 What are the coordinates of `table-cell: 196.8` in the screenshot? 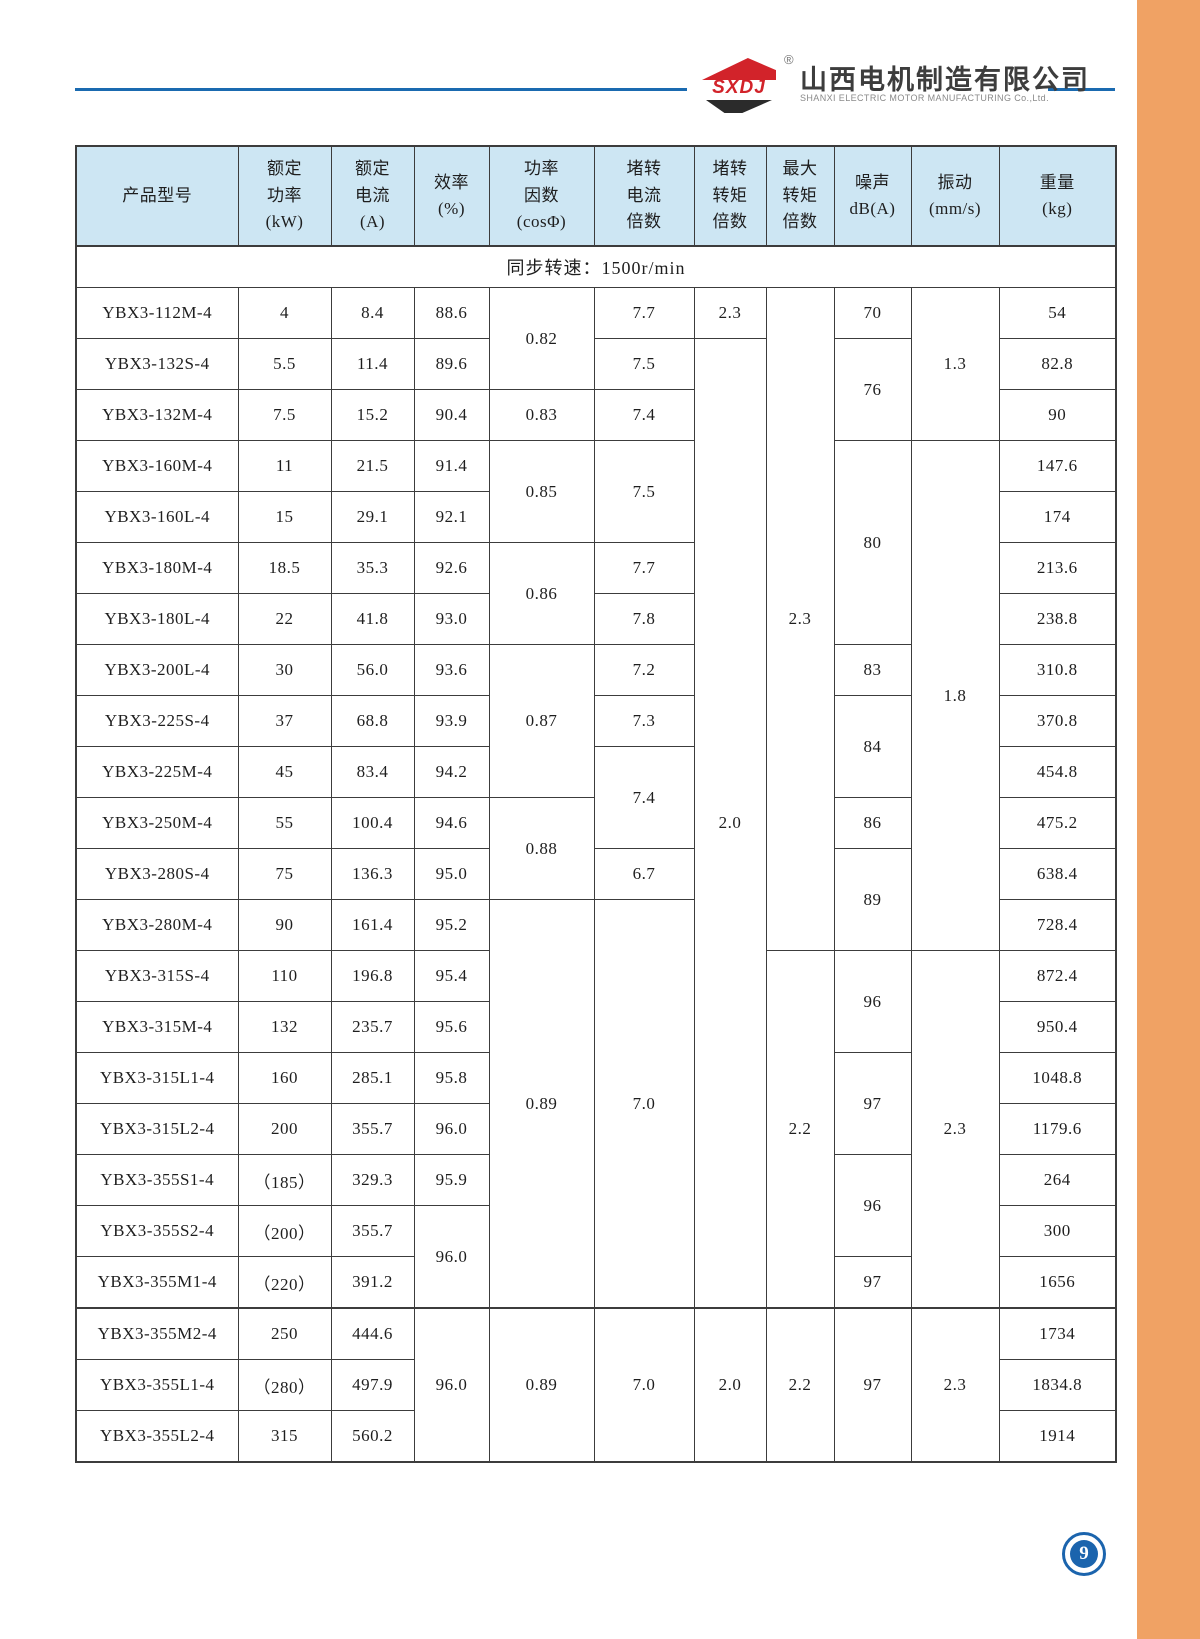 It's located at (372, 976).